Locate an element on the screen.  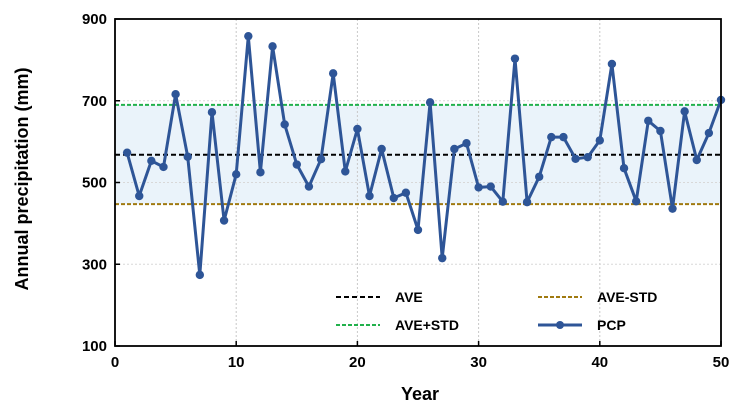
legend-label-ave: AVE is located at coordinates (409, 297).